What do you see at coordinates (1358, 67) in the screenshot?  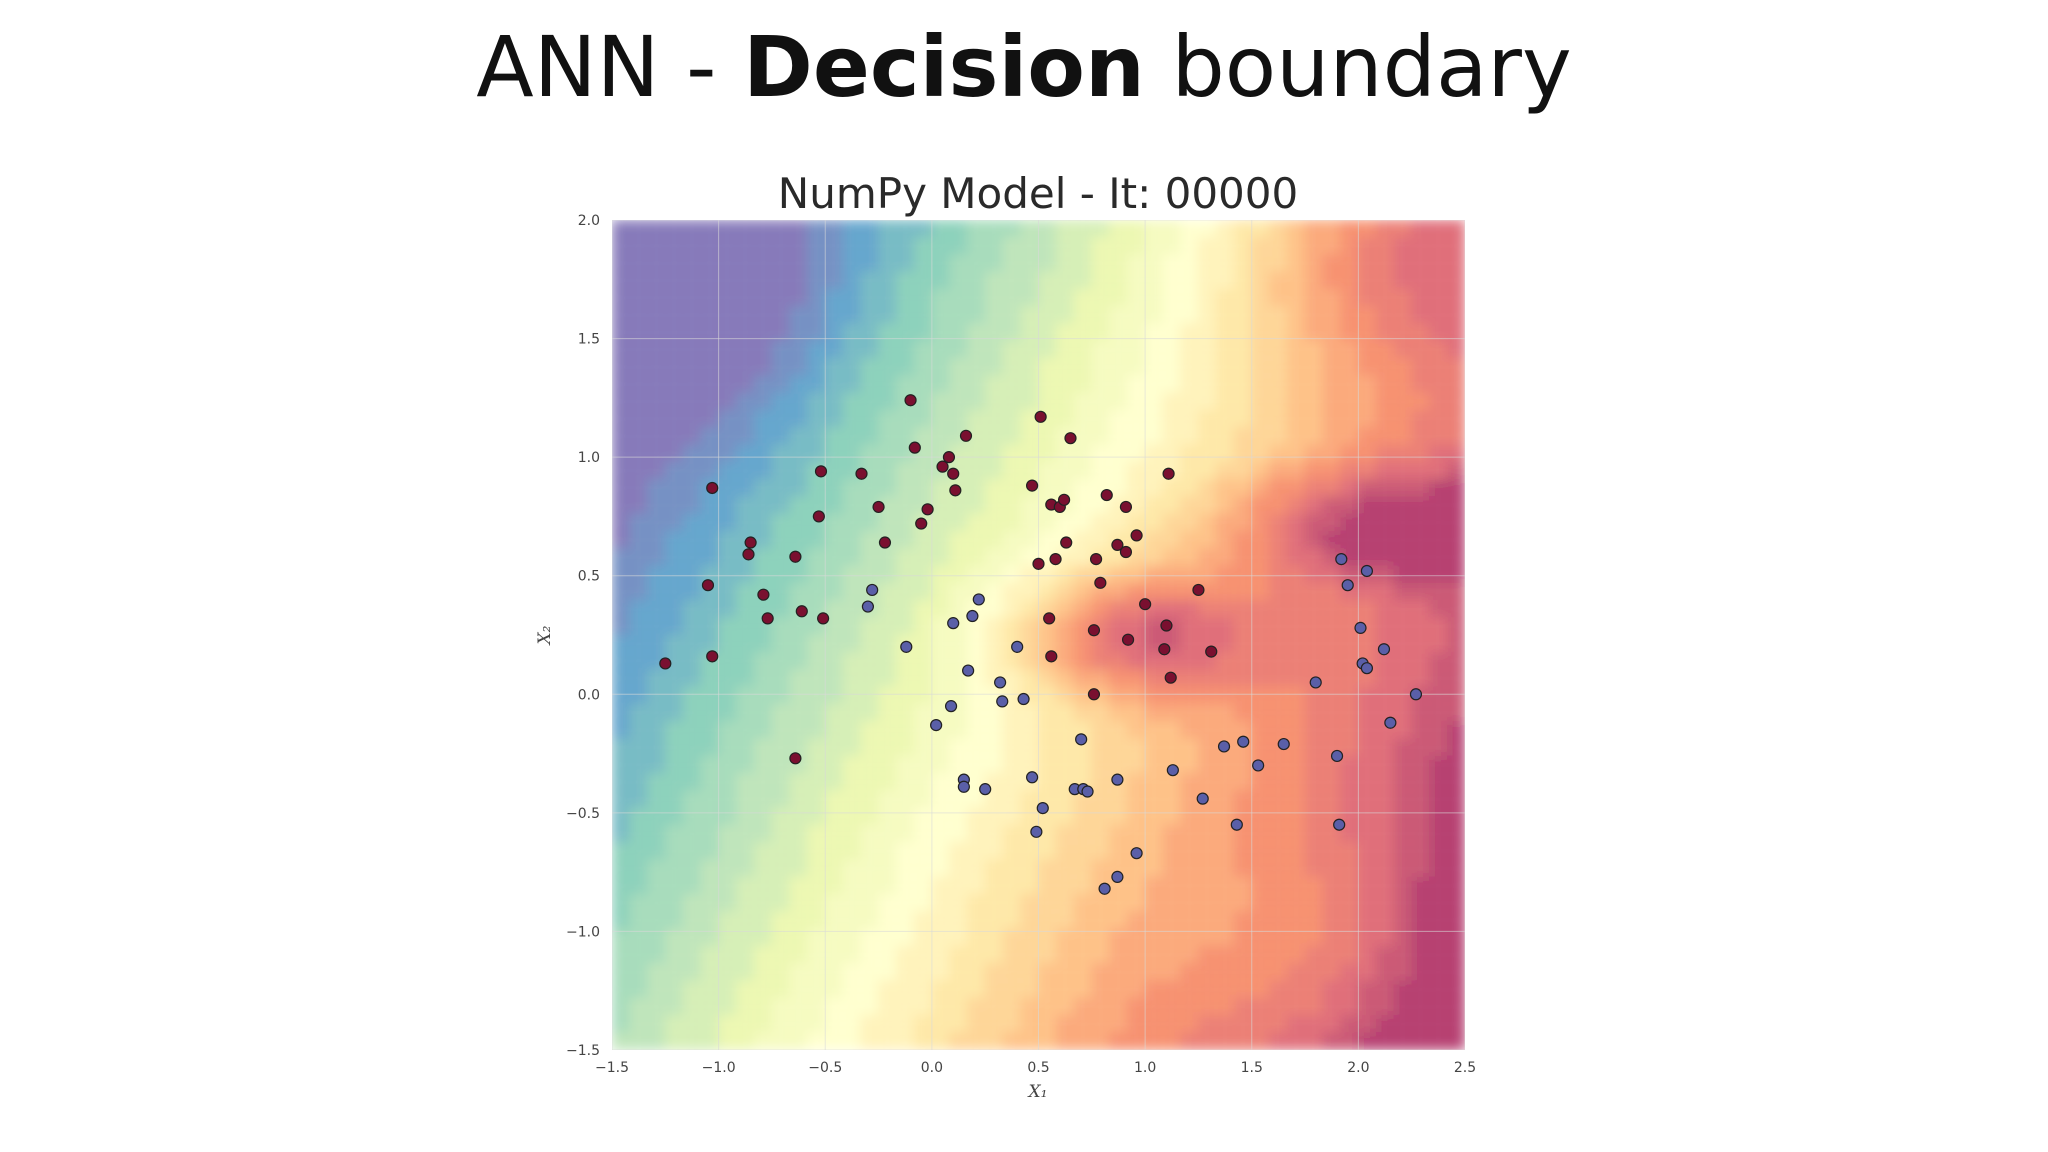 I see `title-suffix: boundary` at bounding box center [1358, 67].